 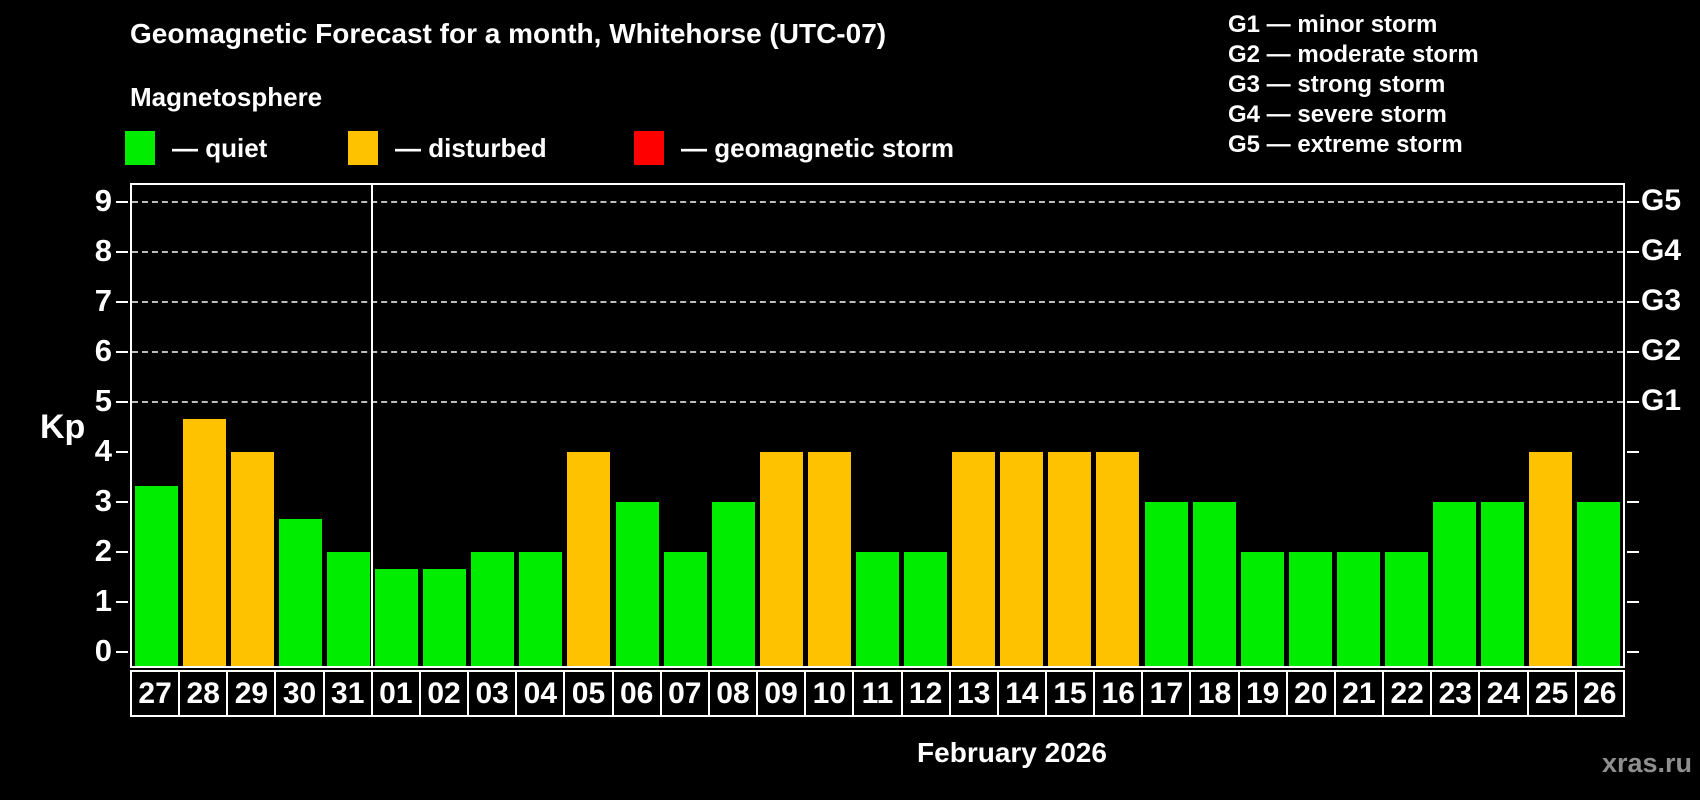 I want to click on x-label-day-04: 04, so click(x=540, y=693).